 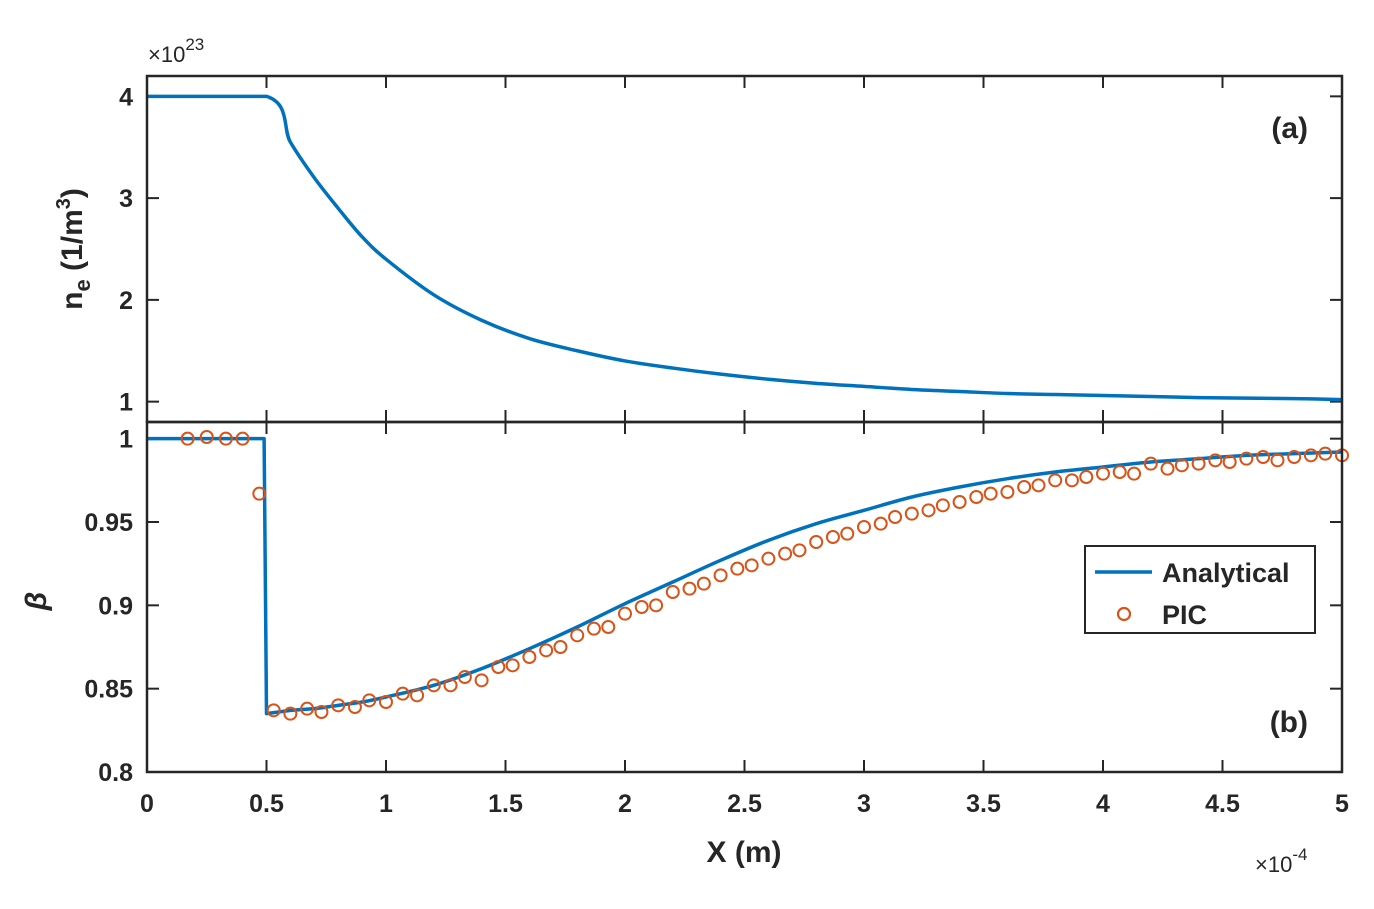 What do you see at coordinates (126, 440) in the screenshot?
I see `panel-b-ytick-label: 1` at bounding box center [126, 440].